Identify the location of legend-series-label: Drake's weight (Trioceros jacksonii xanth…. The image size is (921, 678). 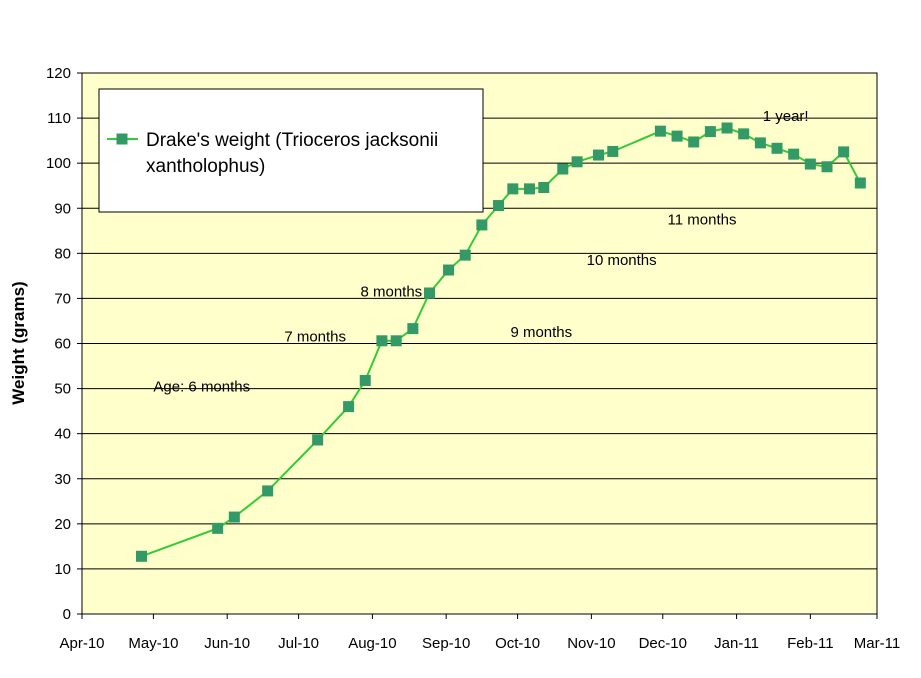
(292, 153).